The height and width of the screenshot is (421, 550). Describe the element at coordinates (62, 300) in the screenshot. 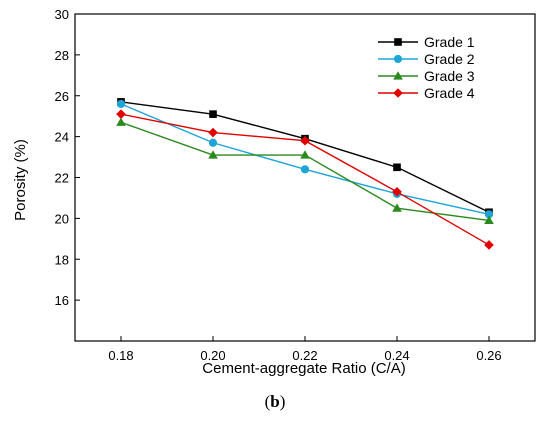

I see `y-tick-label-16: 16` at that location.